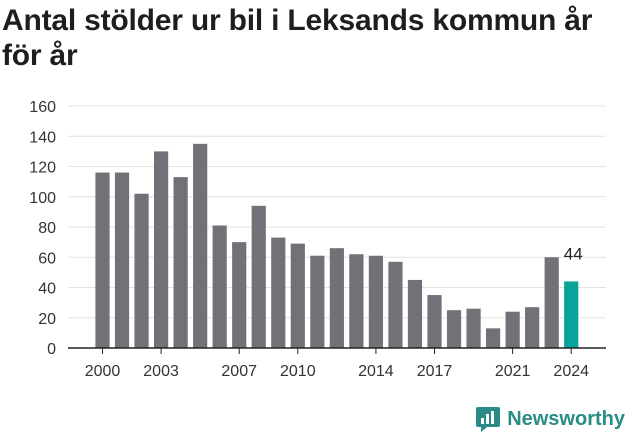 The height and width of the screenshot is (439, 631). Describe the element at coordinates (239, 295) in the screenshot. I see `bar-2007` at that location.